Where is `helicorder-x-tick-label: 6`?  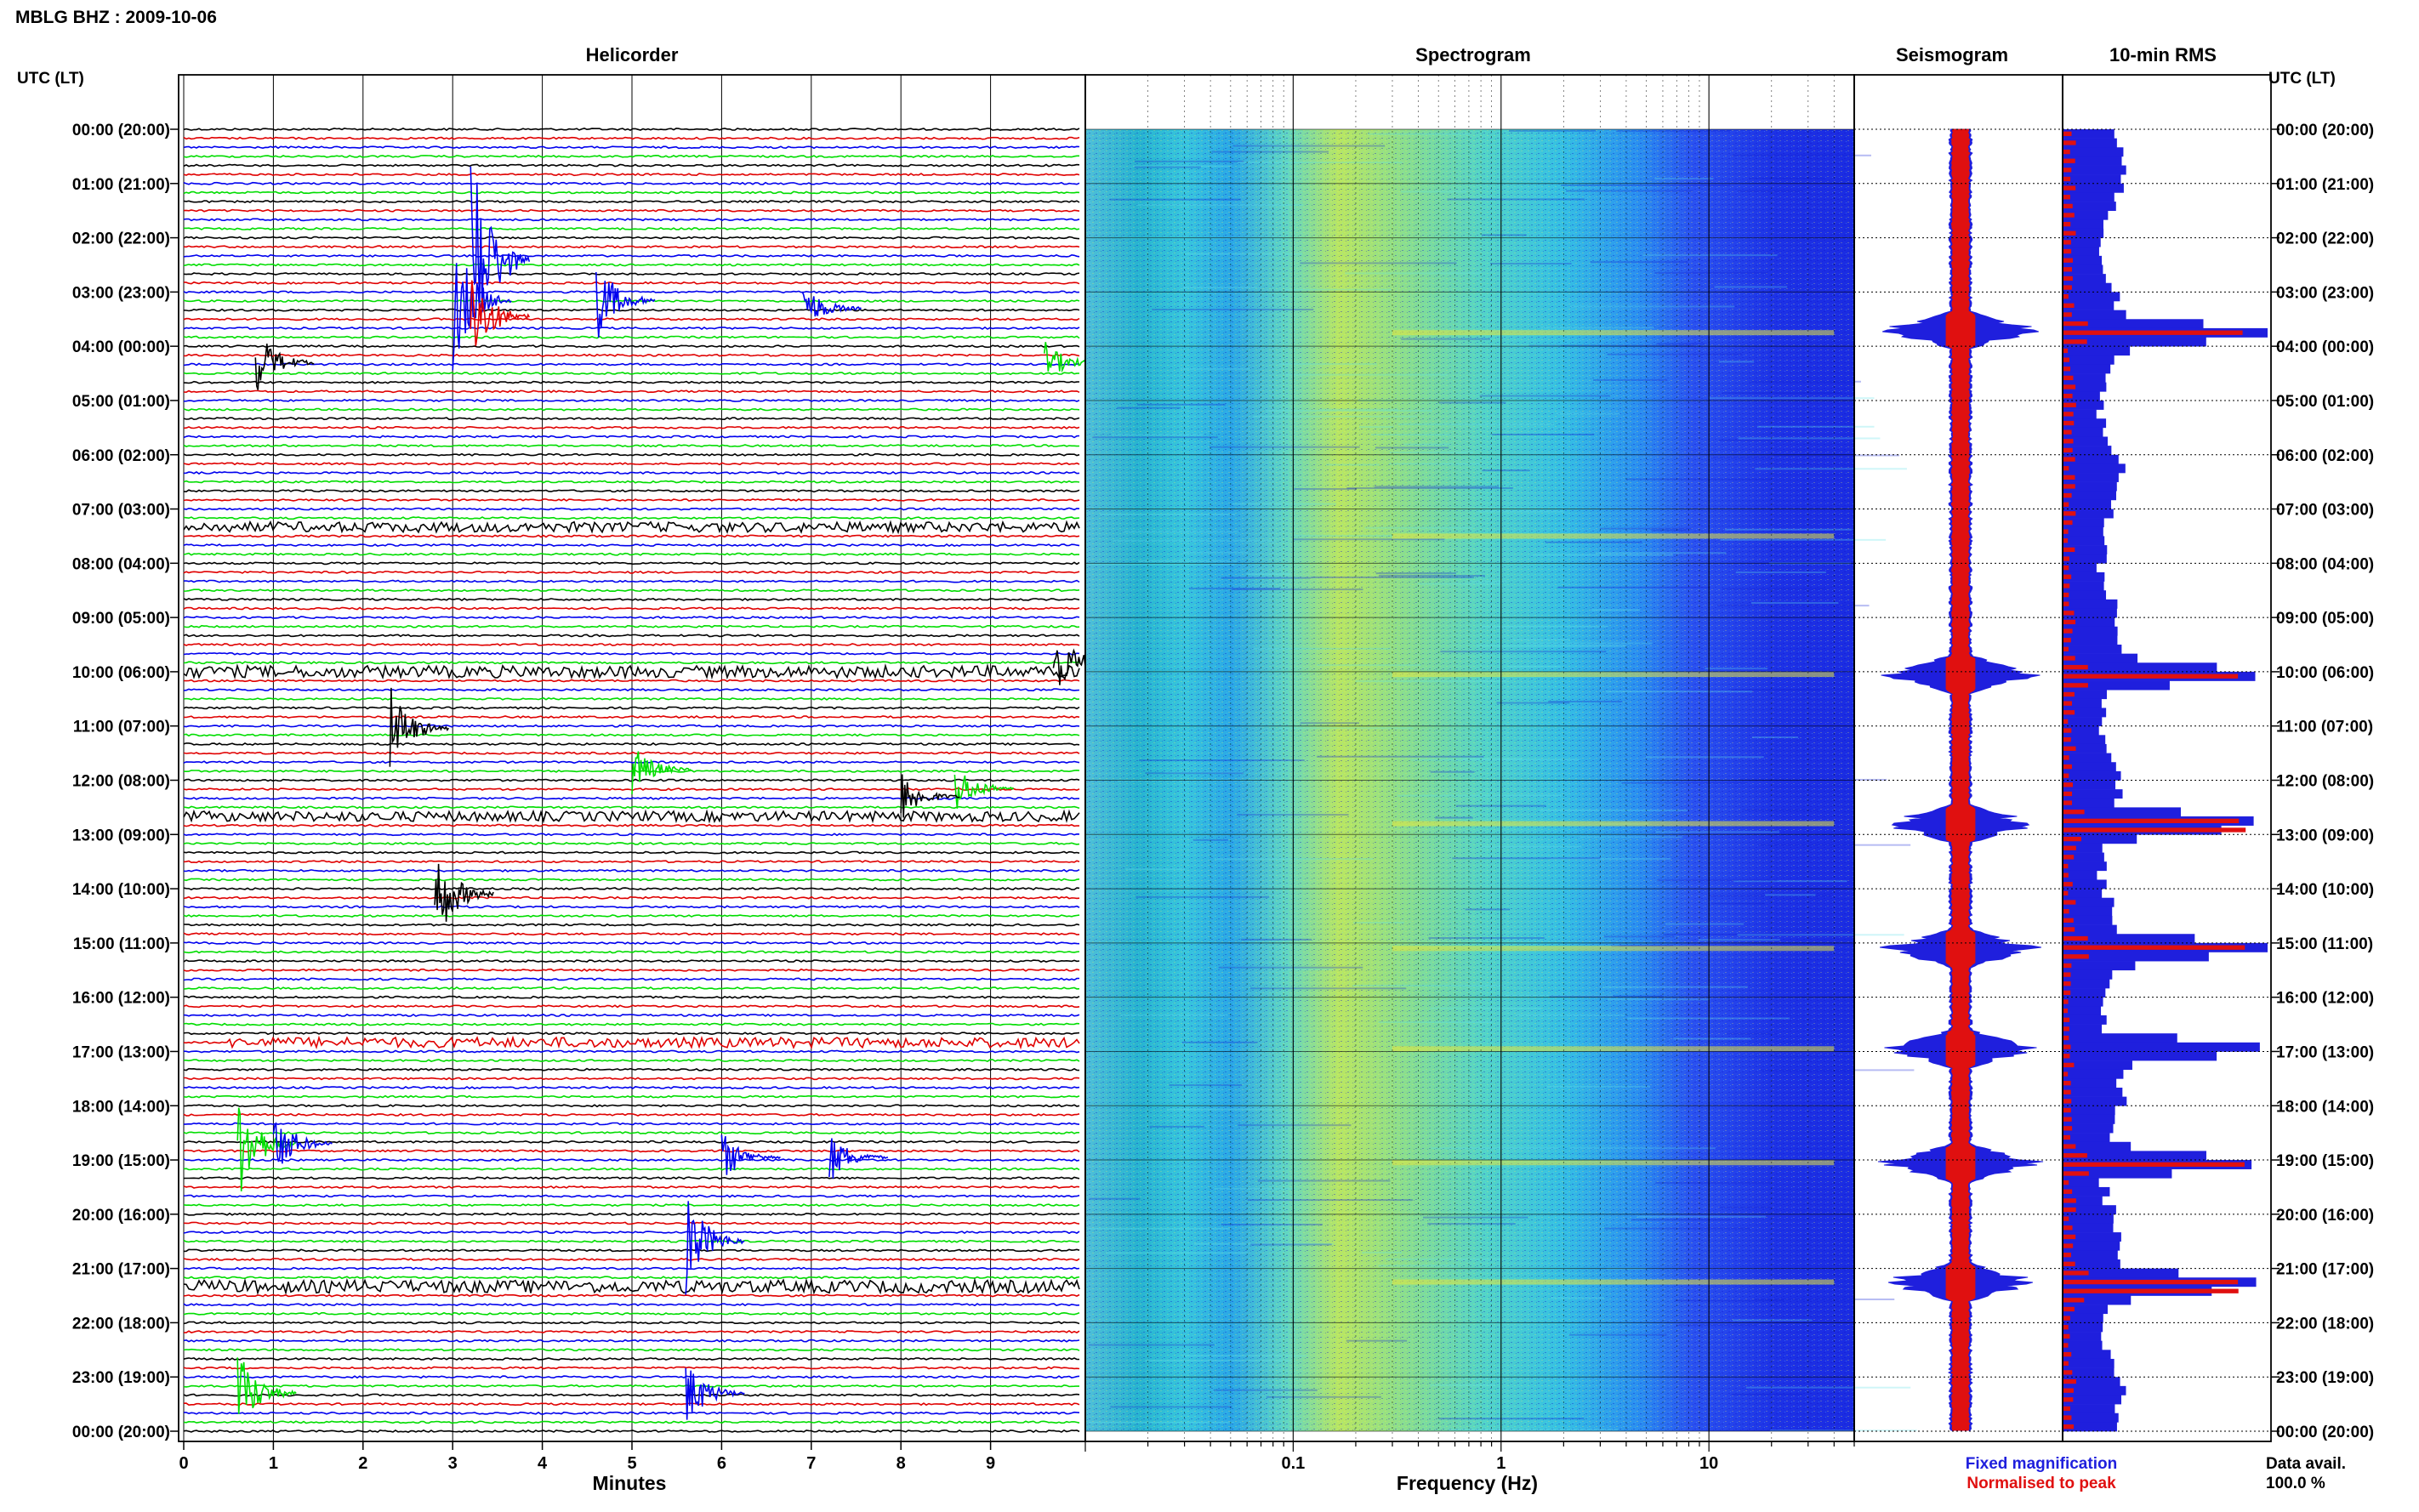 helicorder-x-tick-label: 6 is located at coordinates (721, 1463).